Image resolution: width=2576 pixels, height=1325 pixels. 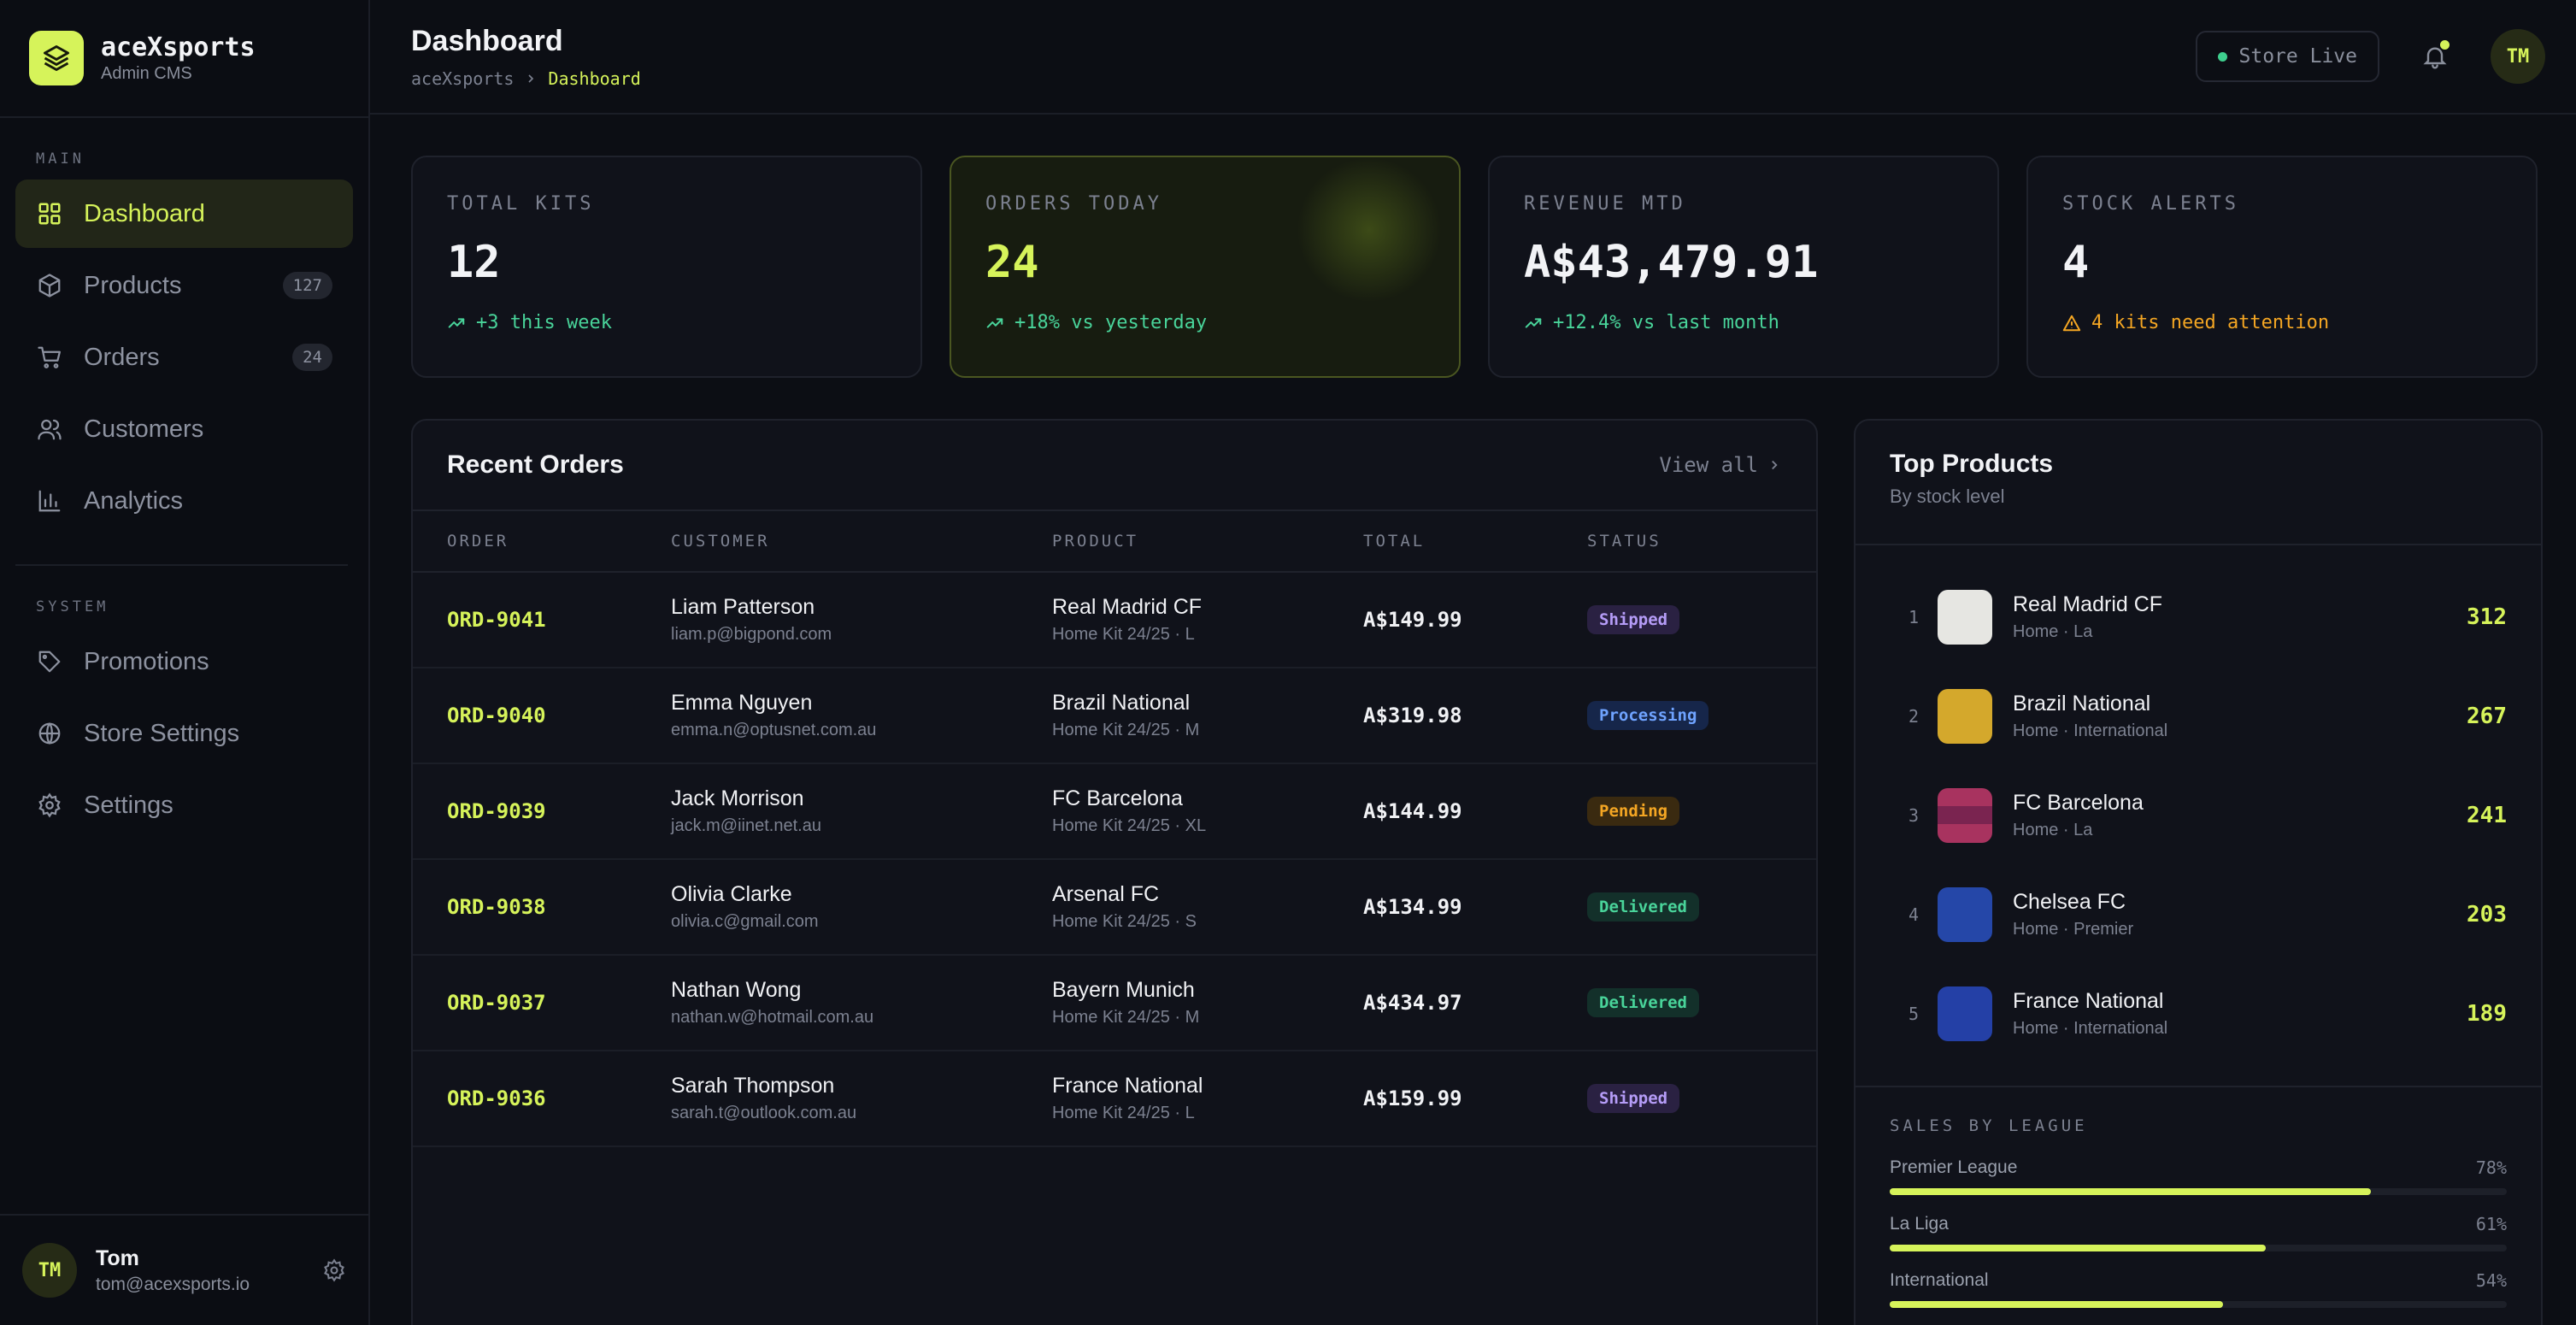 What do you see at coordinates (2240, 815) in the screenshot?
I see `product-info: FC Barcelona Home · La` at bounding box center [2240, 815].